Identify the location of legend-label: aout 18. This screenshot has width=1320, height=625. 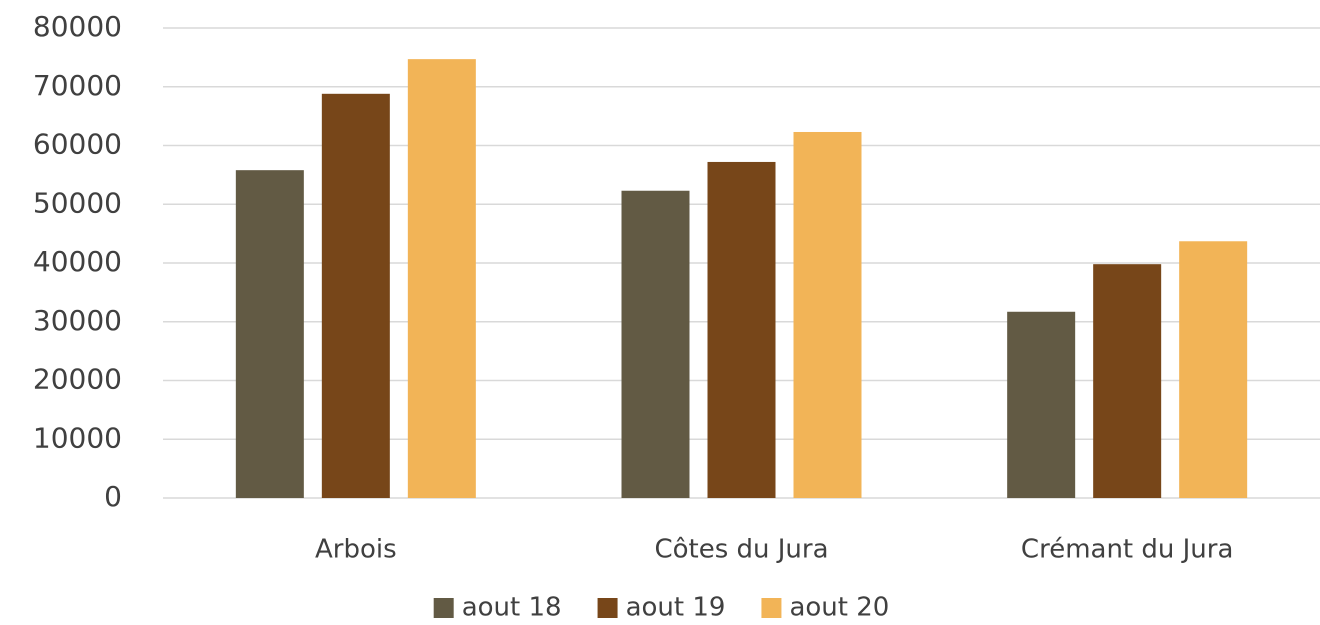
(512, 608).